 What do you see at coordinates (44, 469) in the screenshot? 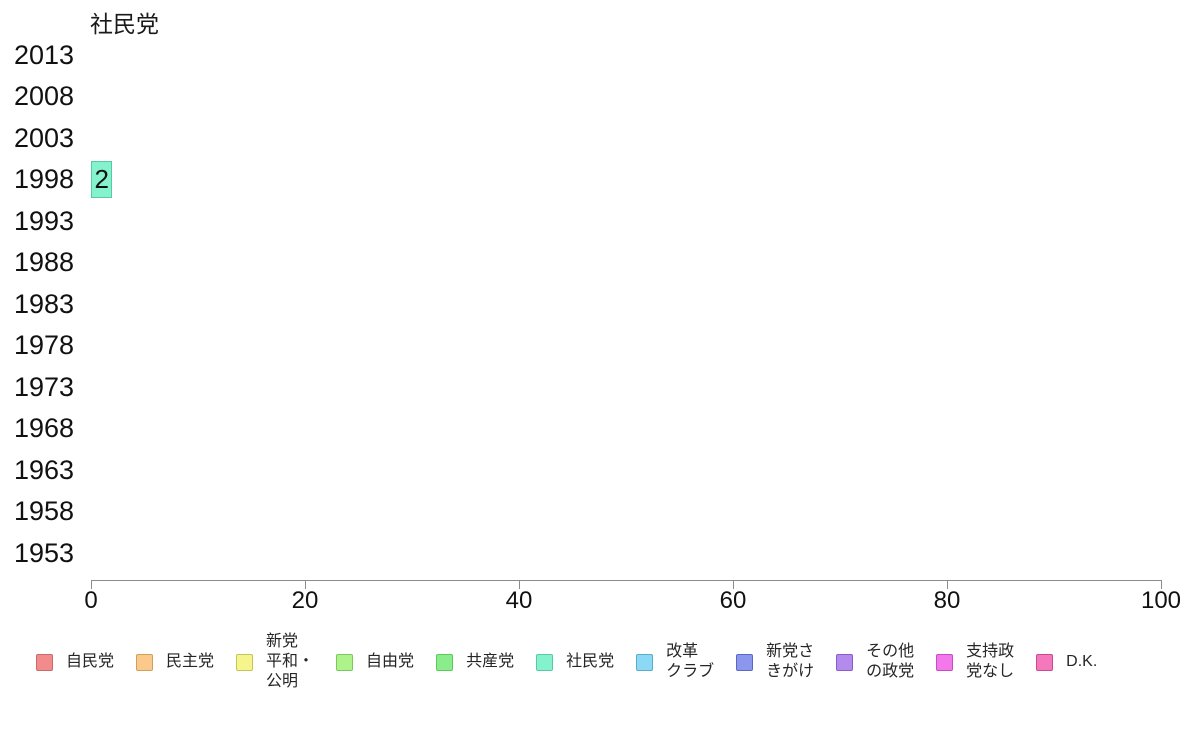
I see `y-axis-tick-label: 1963` at bounding box center [44, 469].